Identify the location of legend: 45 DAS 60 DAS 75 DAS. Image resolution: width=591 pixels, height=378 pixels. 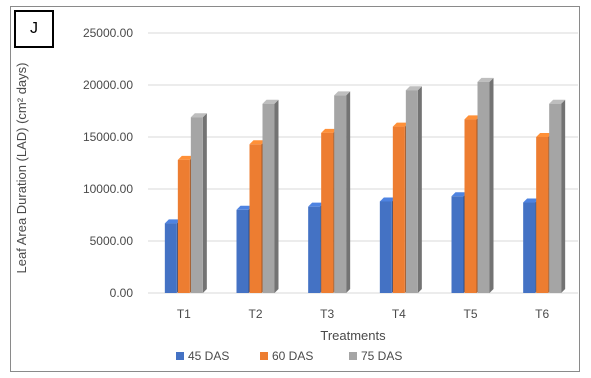
(289, 356).